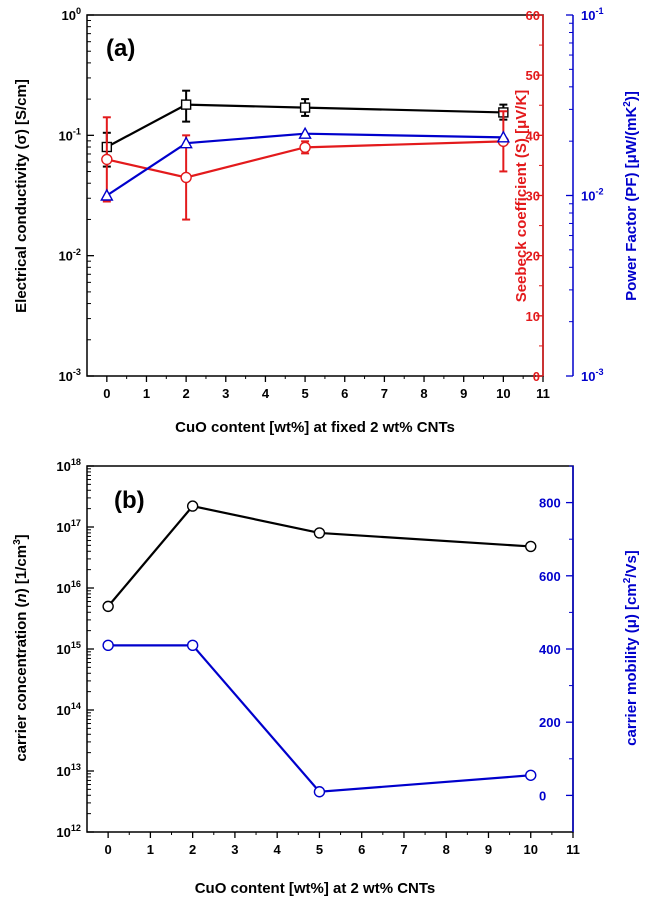 This screenshot has width=646, height=899. What do you see at coordinates (536, 376) in the screenshot?
I see `a-y-right1-tick-label: 0` at bounding box center [536, 376].